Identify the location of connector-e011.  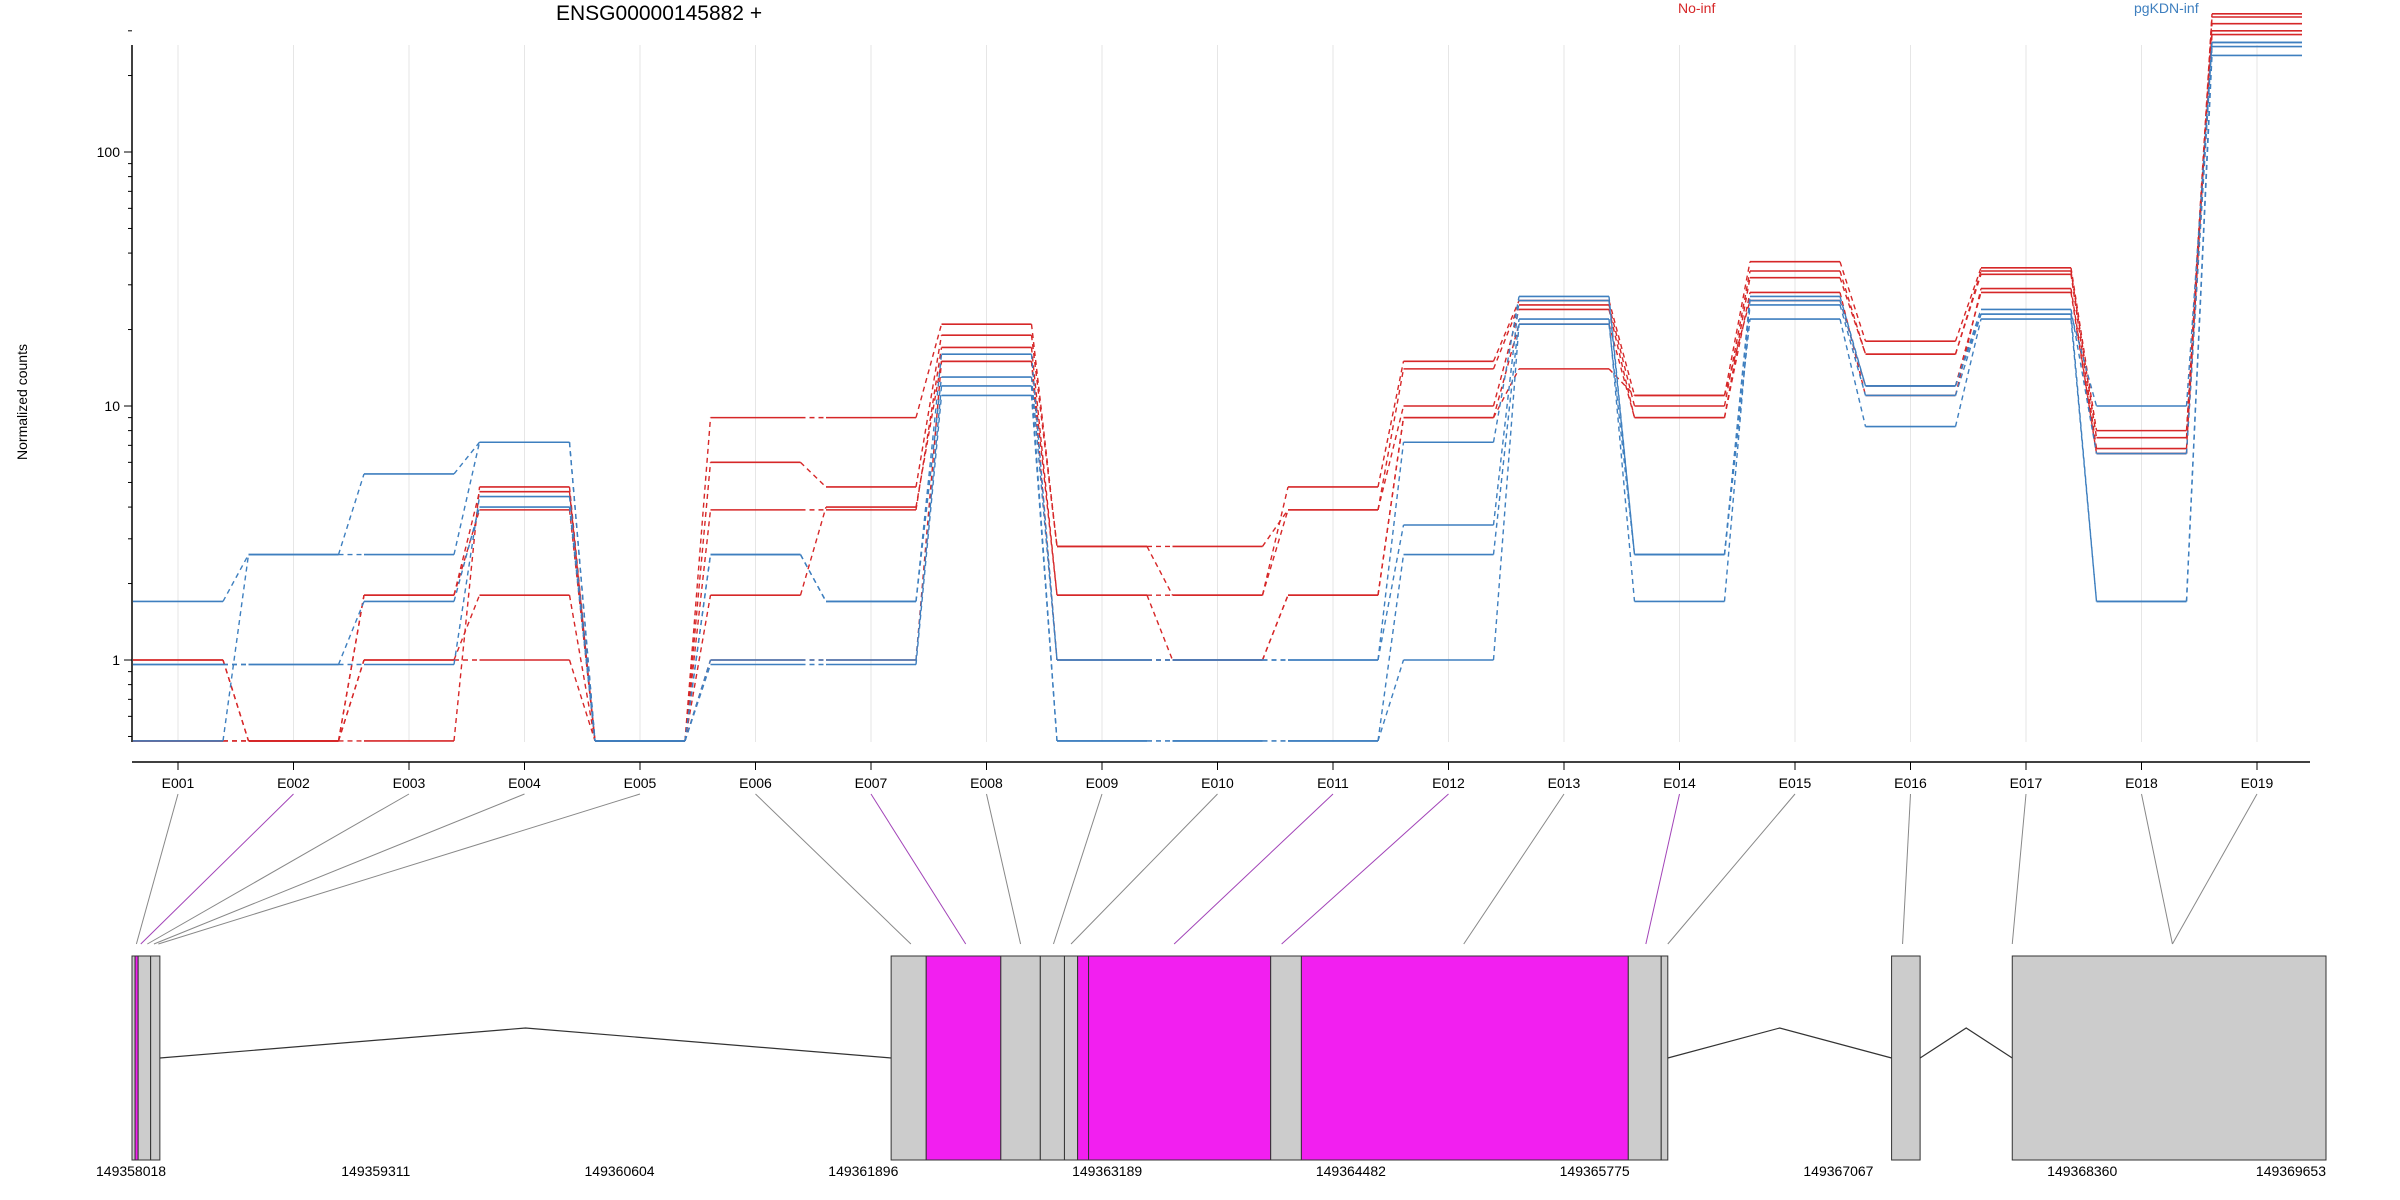
(1253, 869).